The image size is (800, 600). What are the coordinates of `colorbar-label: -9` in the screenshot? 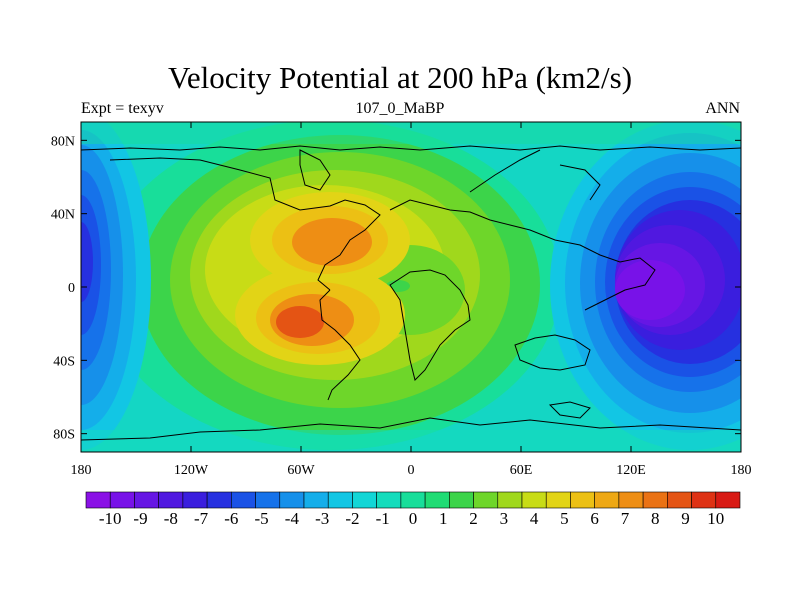 It's located at (140, 518).